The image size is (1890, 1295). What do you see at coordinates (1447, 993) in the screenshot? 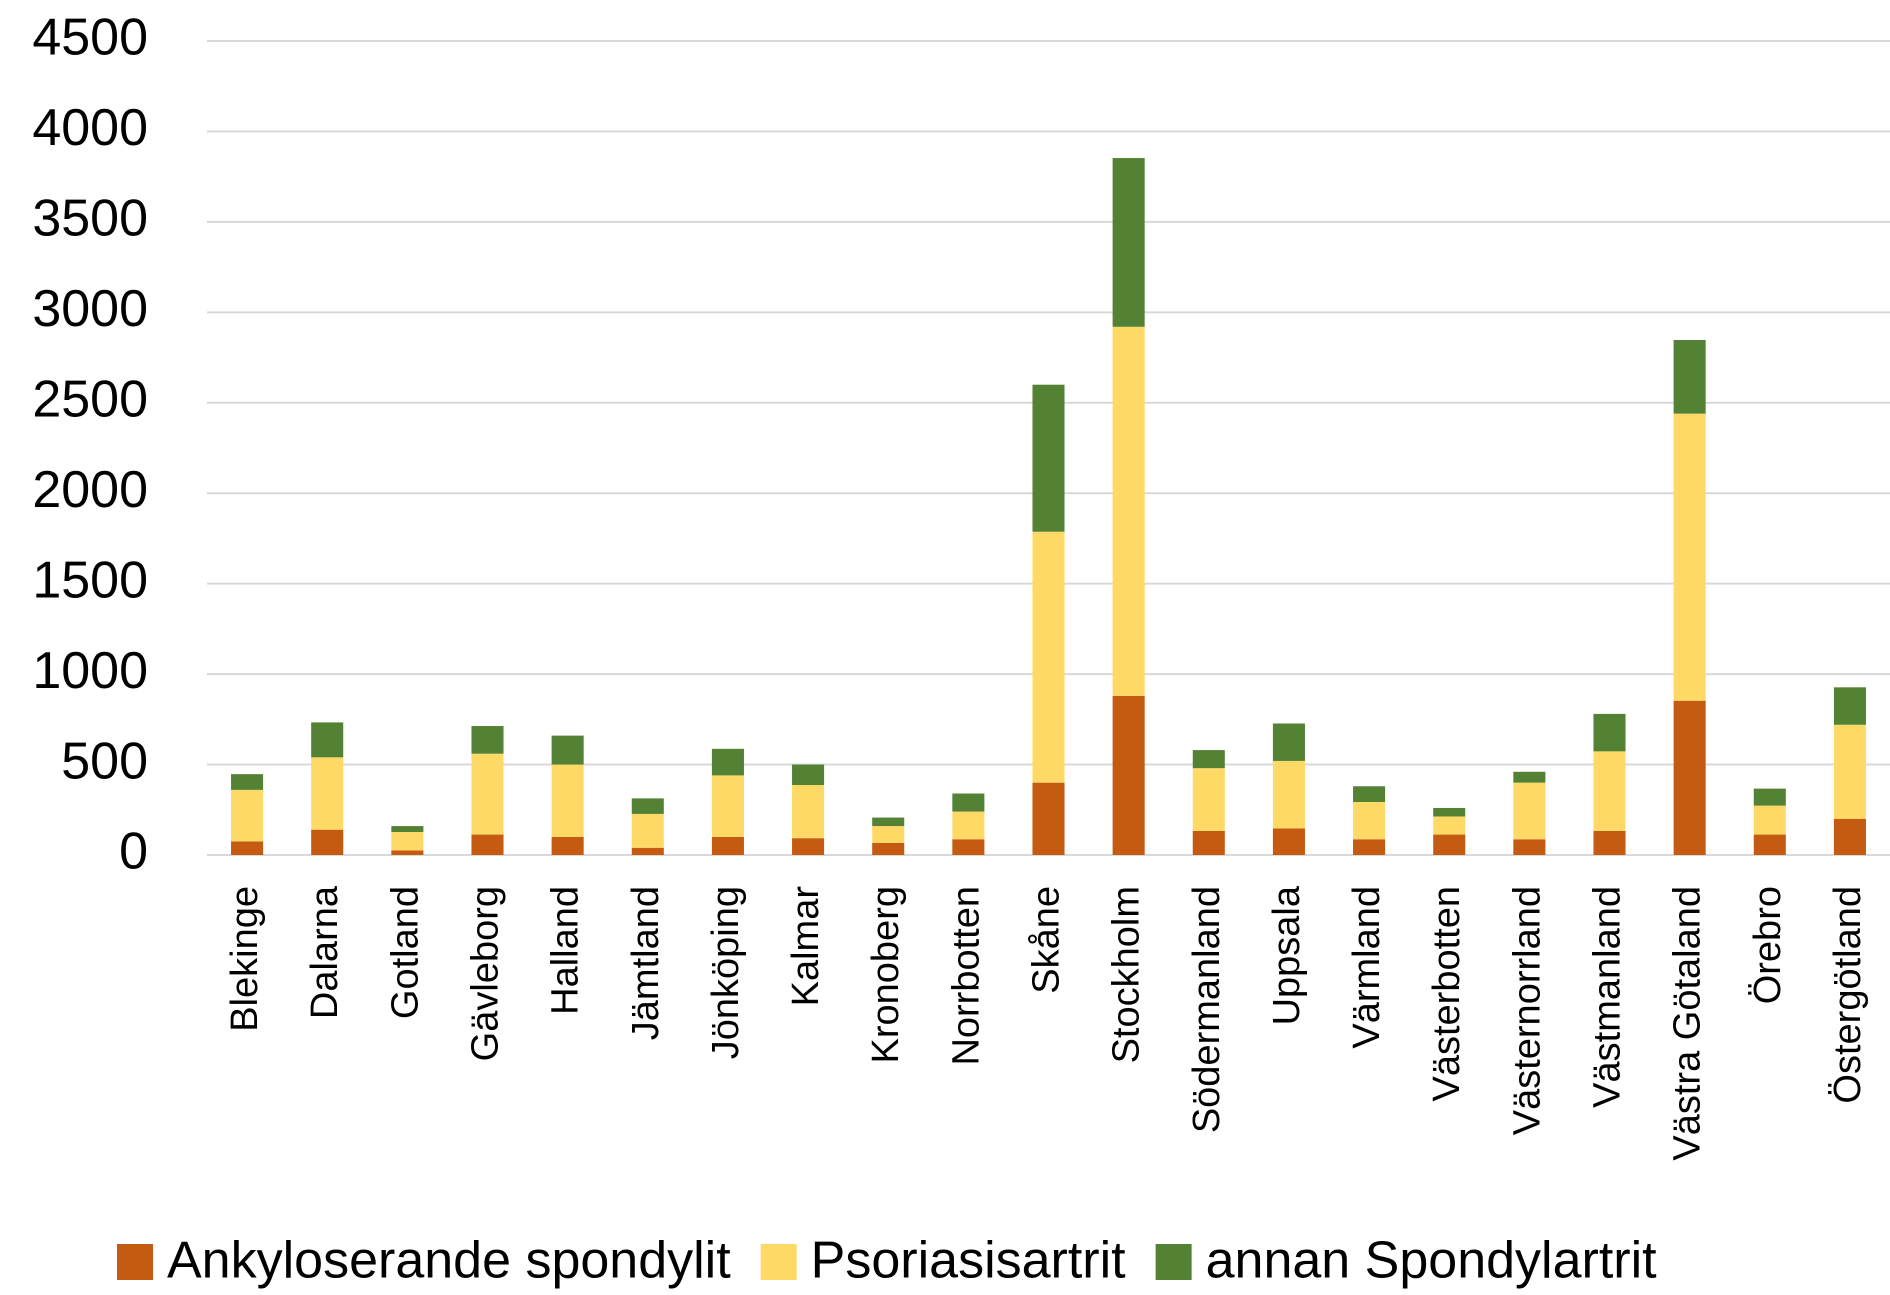
I see `x-tick-label: Västerbotten` at bounding box center [1447, 993].